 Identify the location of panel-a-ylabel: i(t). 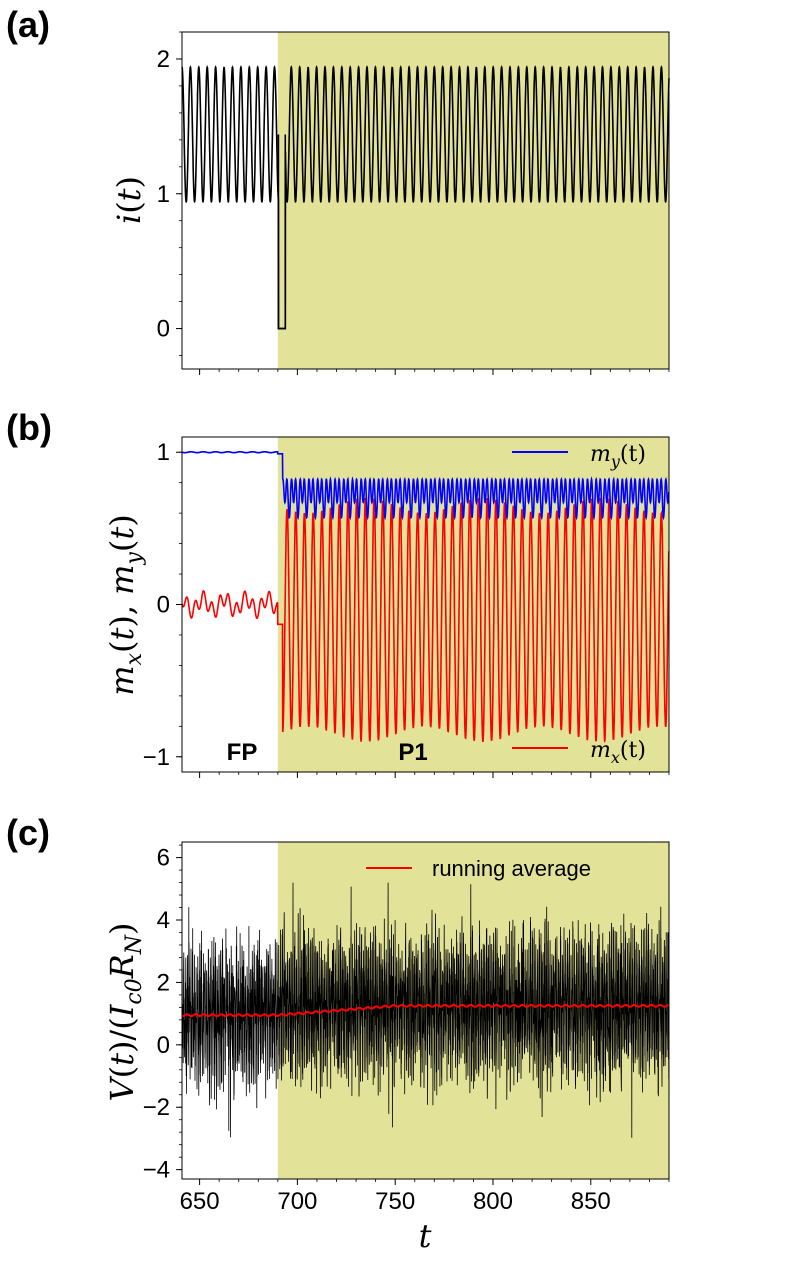
(129, 200).